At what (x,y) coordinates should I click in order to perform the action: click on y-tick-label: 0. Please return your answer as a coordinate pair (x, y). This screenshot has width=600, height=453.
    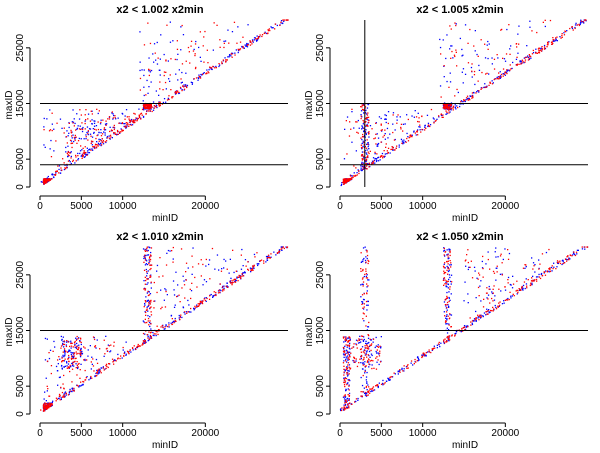
    Looking at the image, I should click on (320, 187).